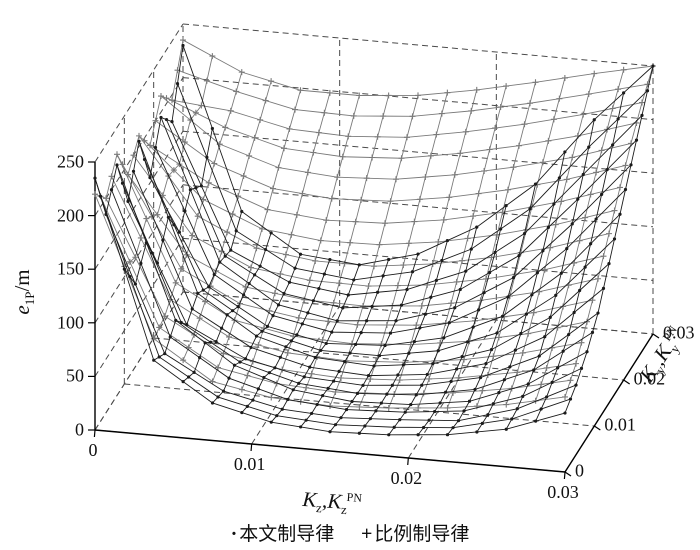  What do you see at coordinates (332, 503) in the screenshot?
I see `x-axis-label: Kz,KzPN` at bounding box center [332, 503].